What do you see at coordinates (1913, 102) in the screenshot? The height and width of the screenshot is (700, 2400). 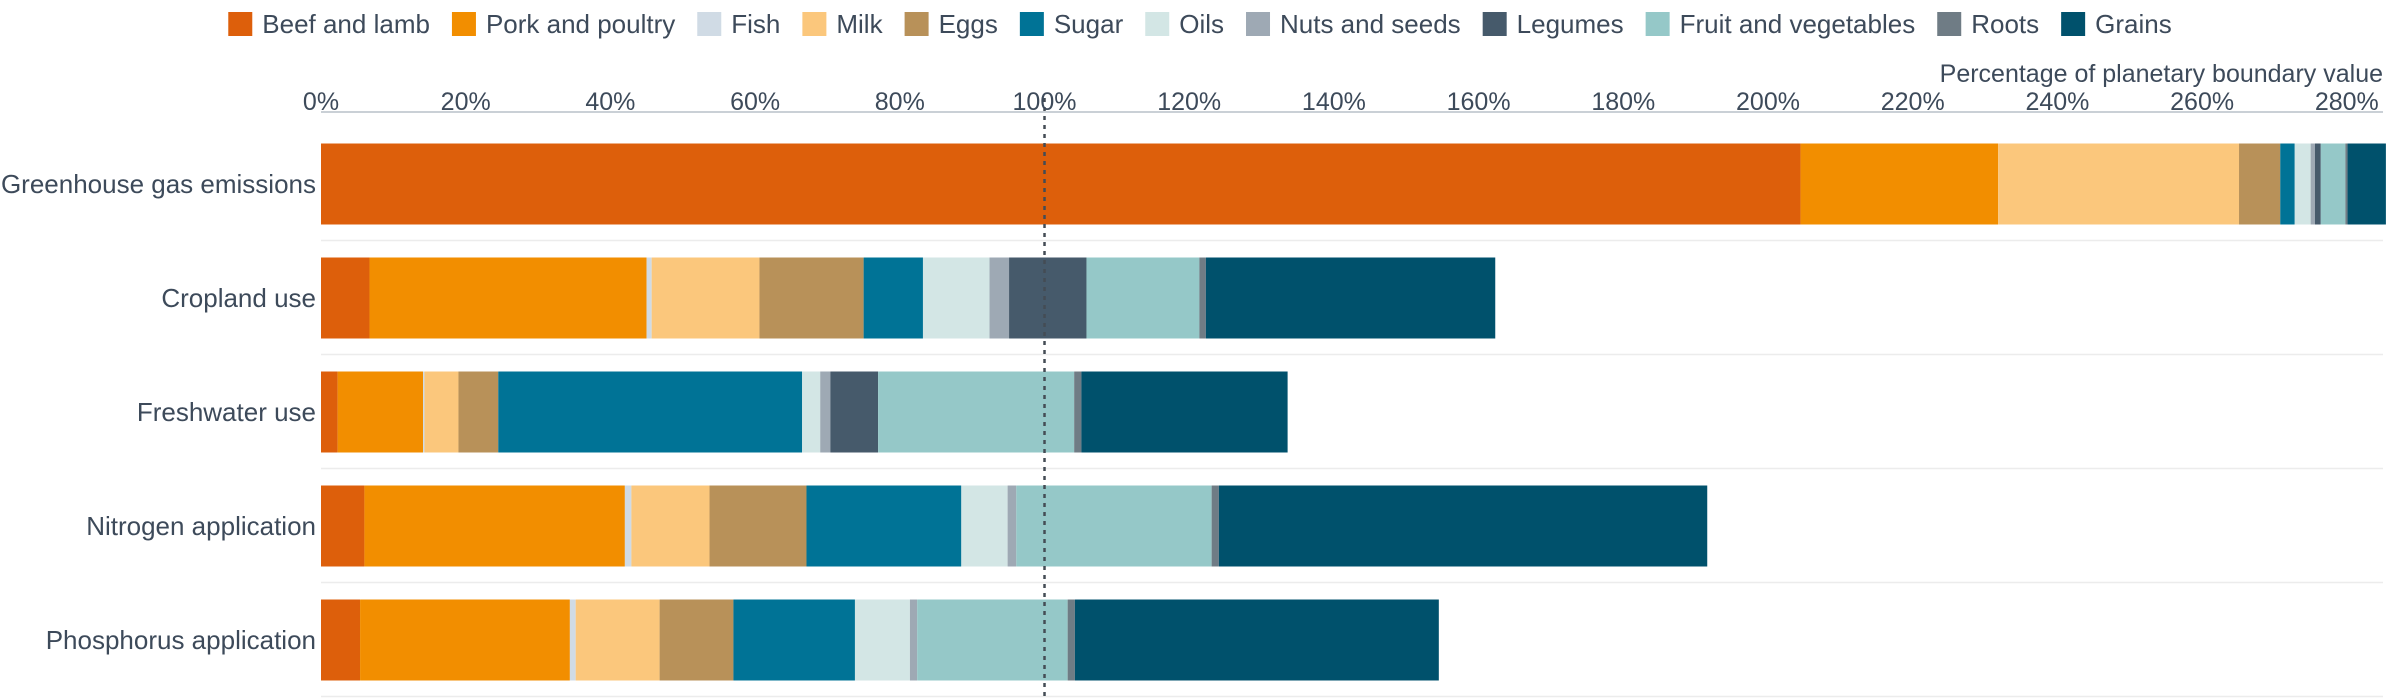 I see `x-tick-label: 220%` at bounding box center [1913, 102].